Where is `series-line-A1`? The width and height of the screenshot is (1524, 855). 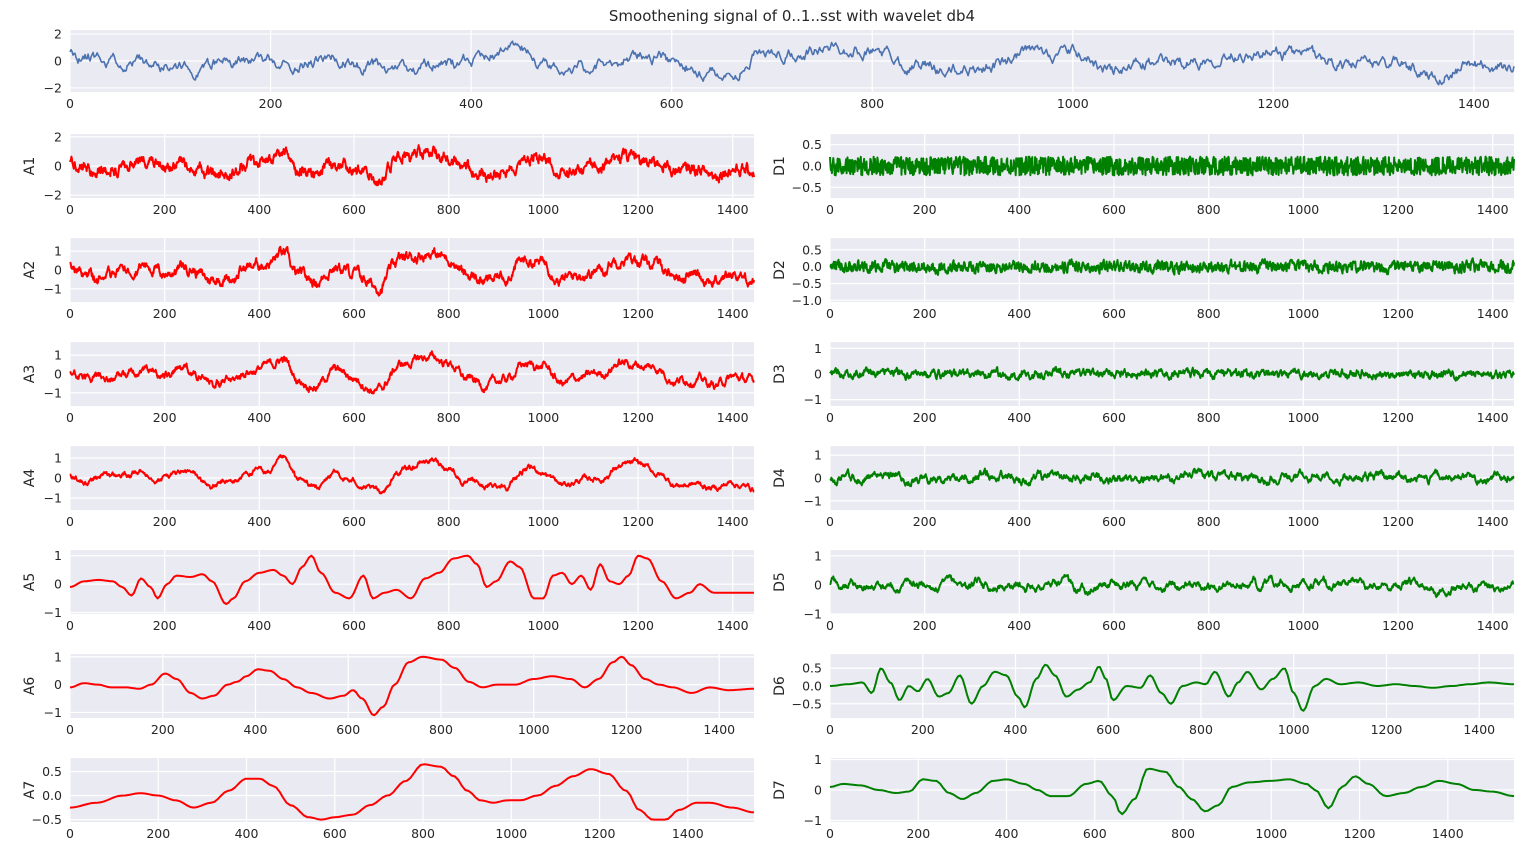
series-line-A1 is located at coordinates (412, 165).